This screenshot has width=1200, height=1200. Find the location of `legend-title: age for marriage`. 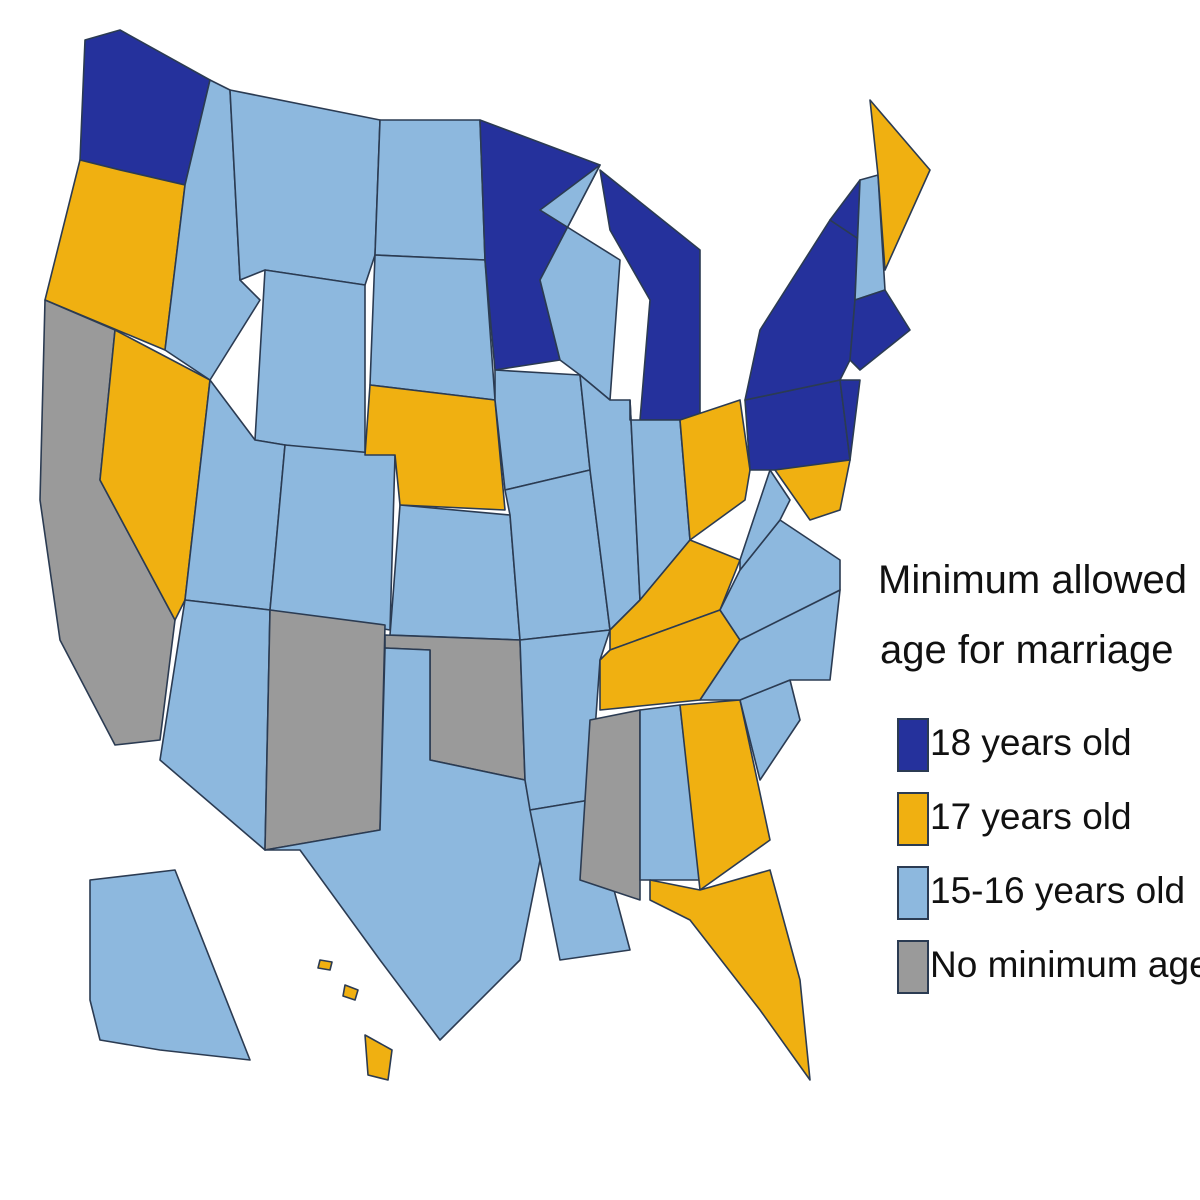

legend-title: age for marriage is located at coordinates (1026, 650).